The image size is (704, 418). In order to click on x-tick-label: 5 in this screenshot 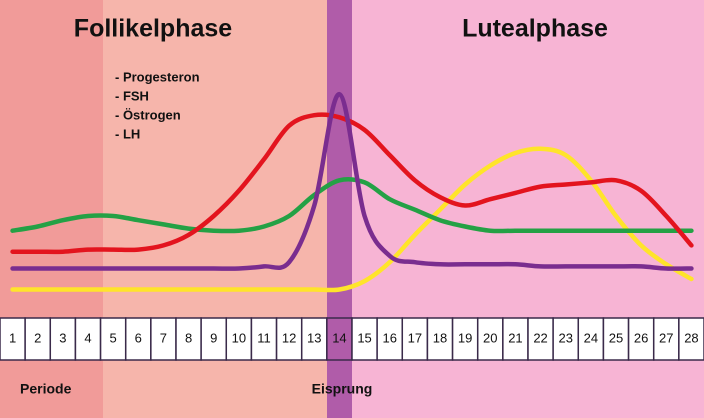, I will do `click(113, 337)`.